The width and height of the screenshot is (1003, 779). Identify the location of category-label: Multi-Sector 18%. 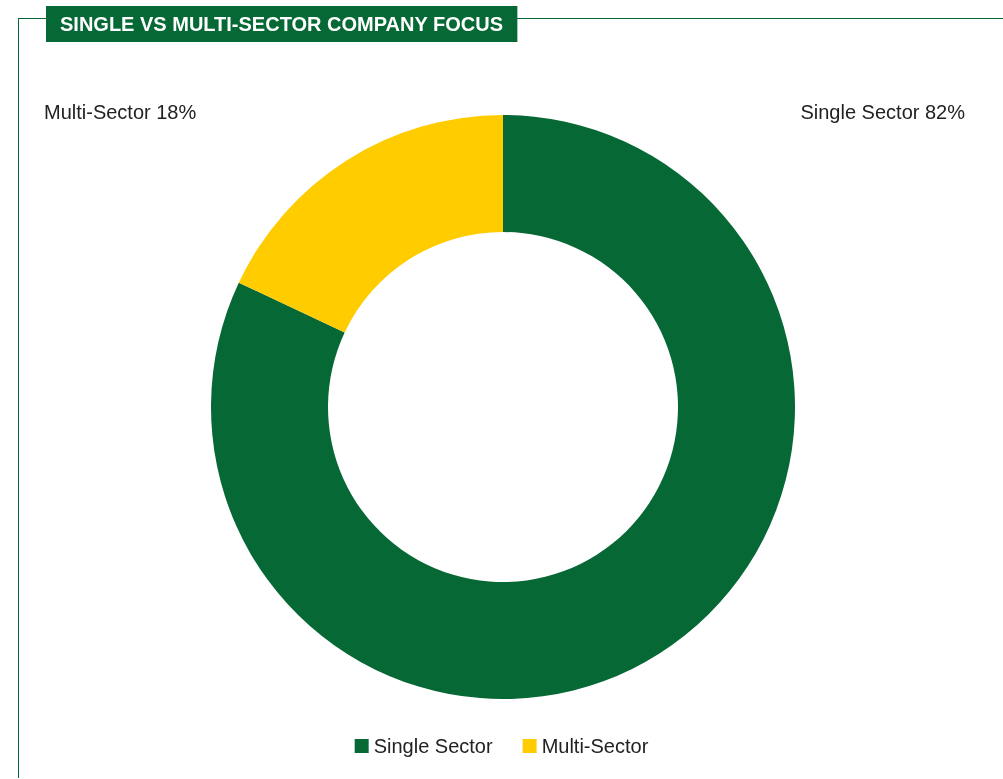
(120, 112).